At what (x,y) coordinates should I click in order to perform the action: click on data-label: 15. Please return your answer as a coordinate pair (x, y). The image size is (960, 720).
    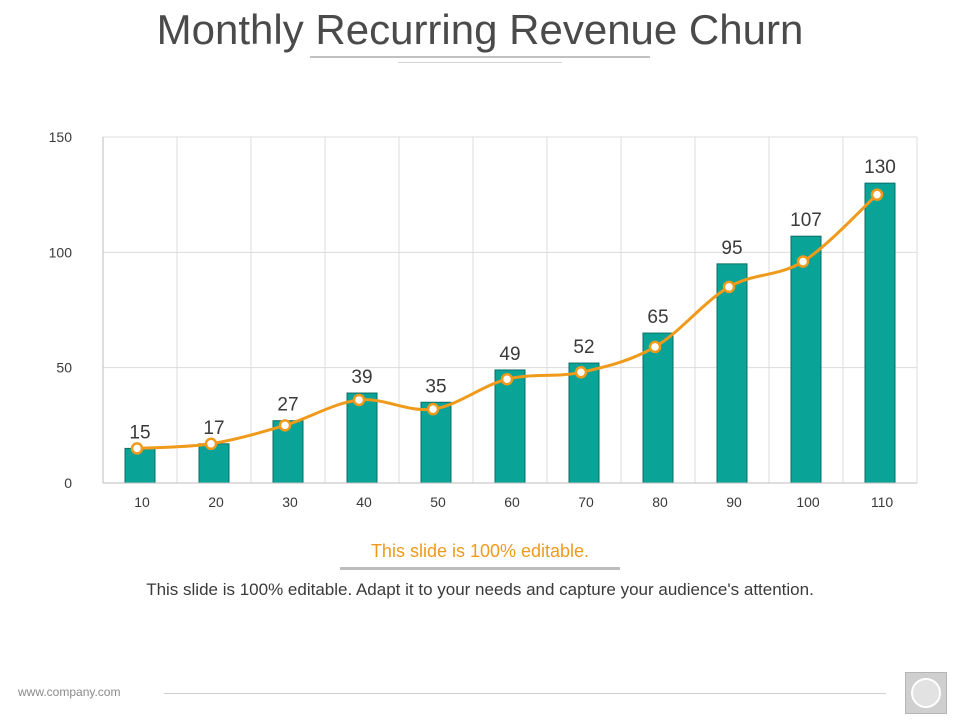
    Looking at the image, I should click on (139, 432).